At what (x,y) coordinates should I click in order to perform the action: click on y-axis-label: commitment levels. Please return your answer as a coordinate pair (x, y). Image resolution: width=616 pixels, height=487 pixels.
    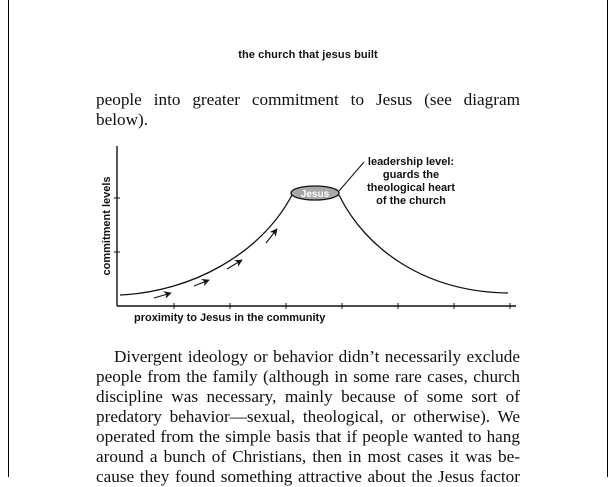
    Looking at the image, I should click on (107, 225).